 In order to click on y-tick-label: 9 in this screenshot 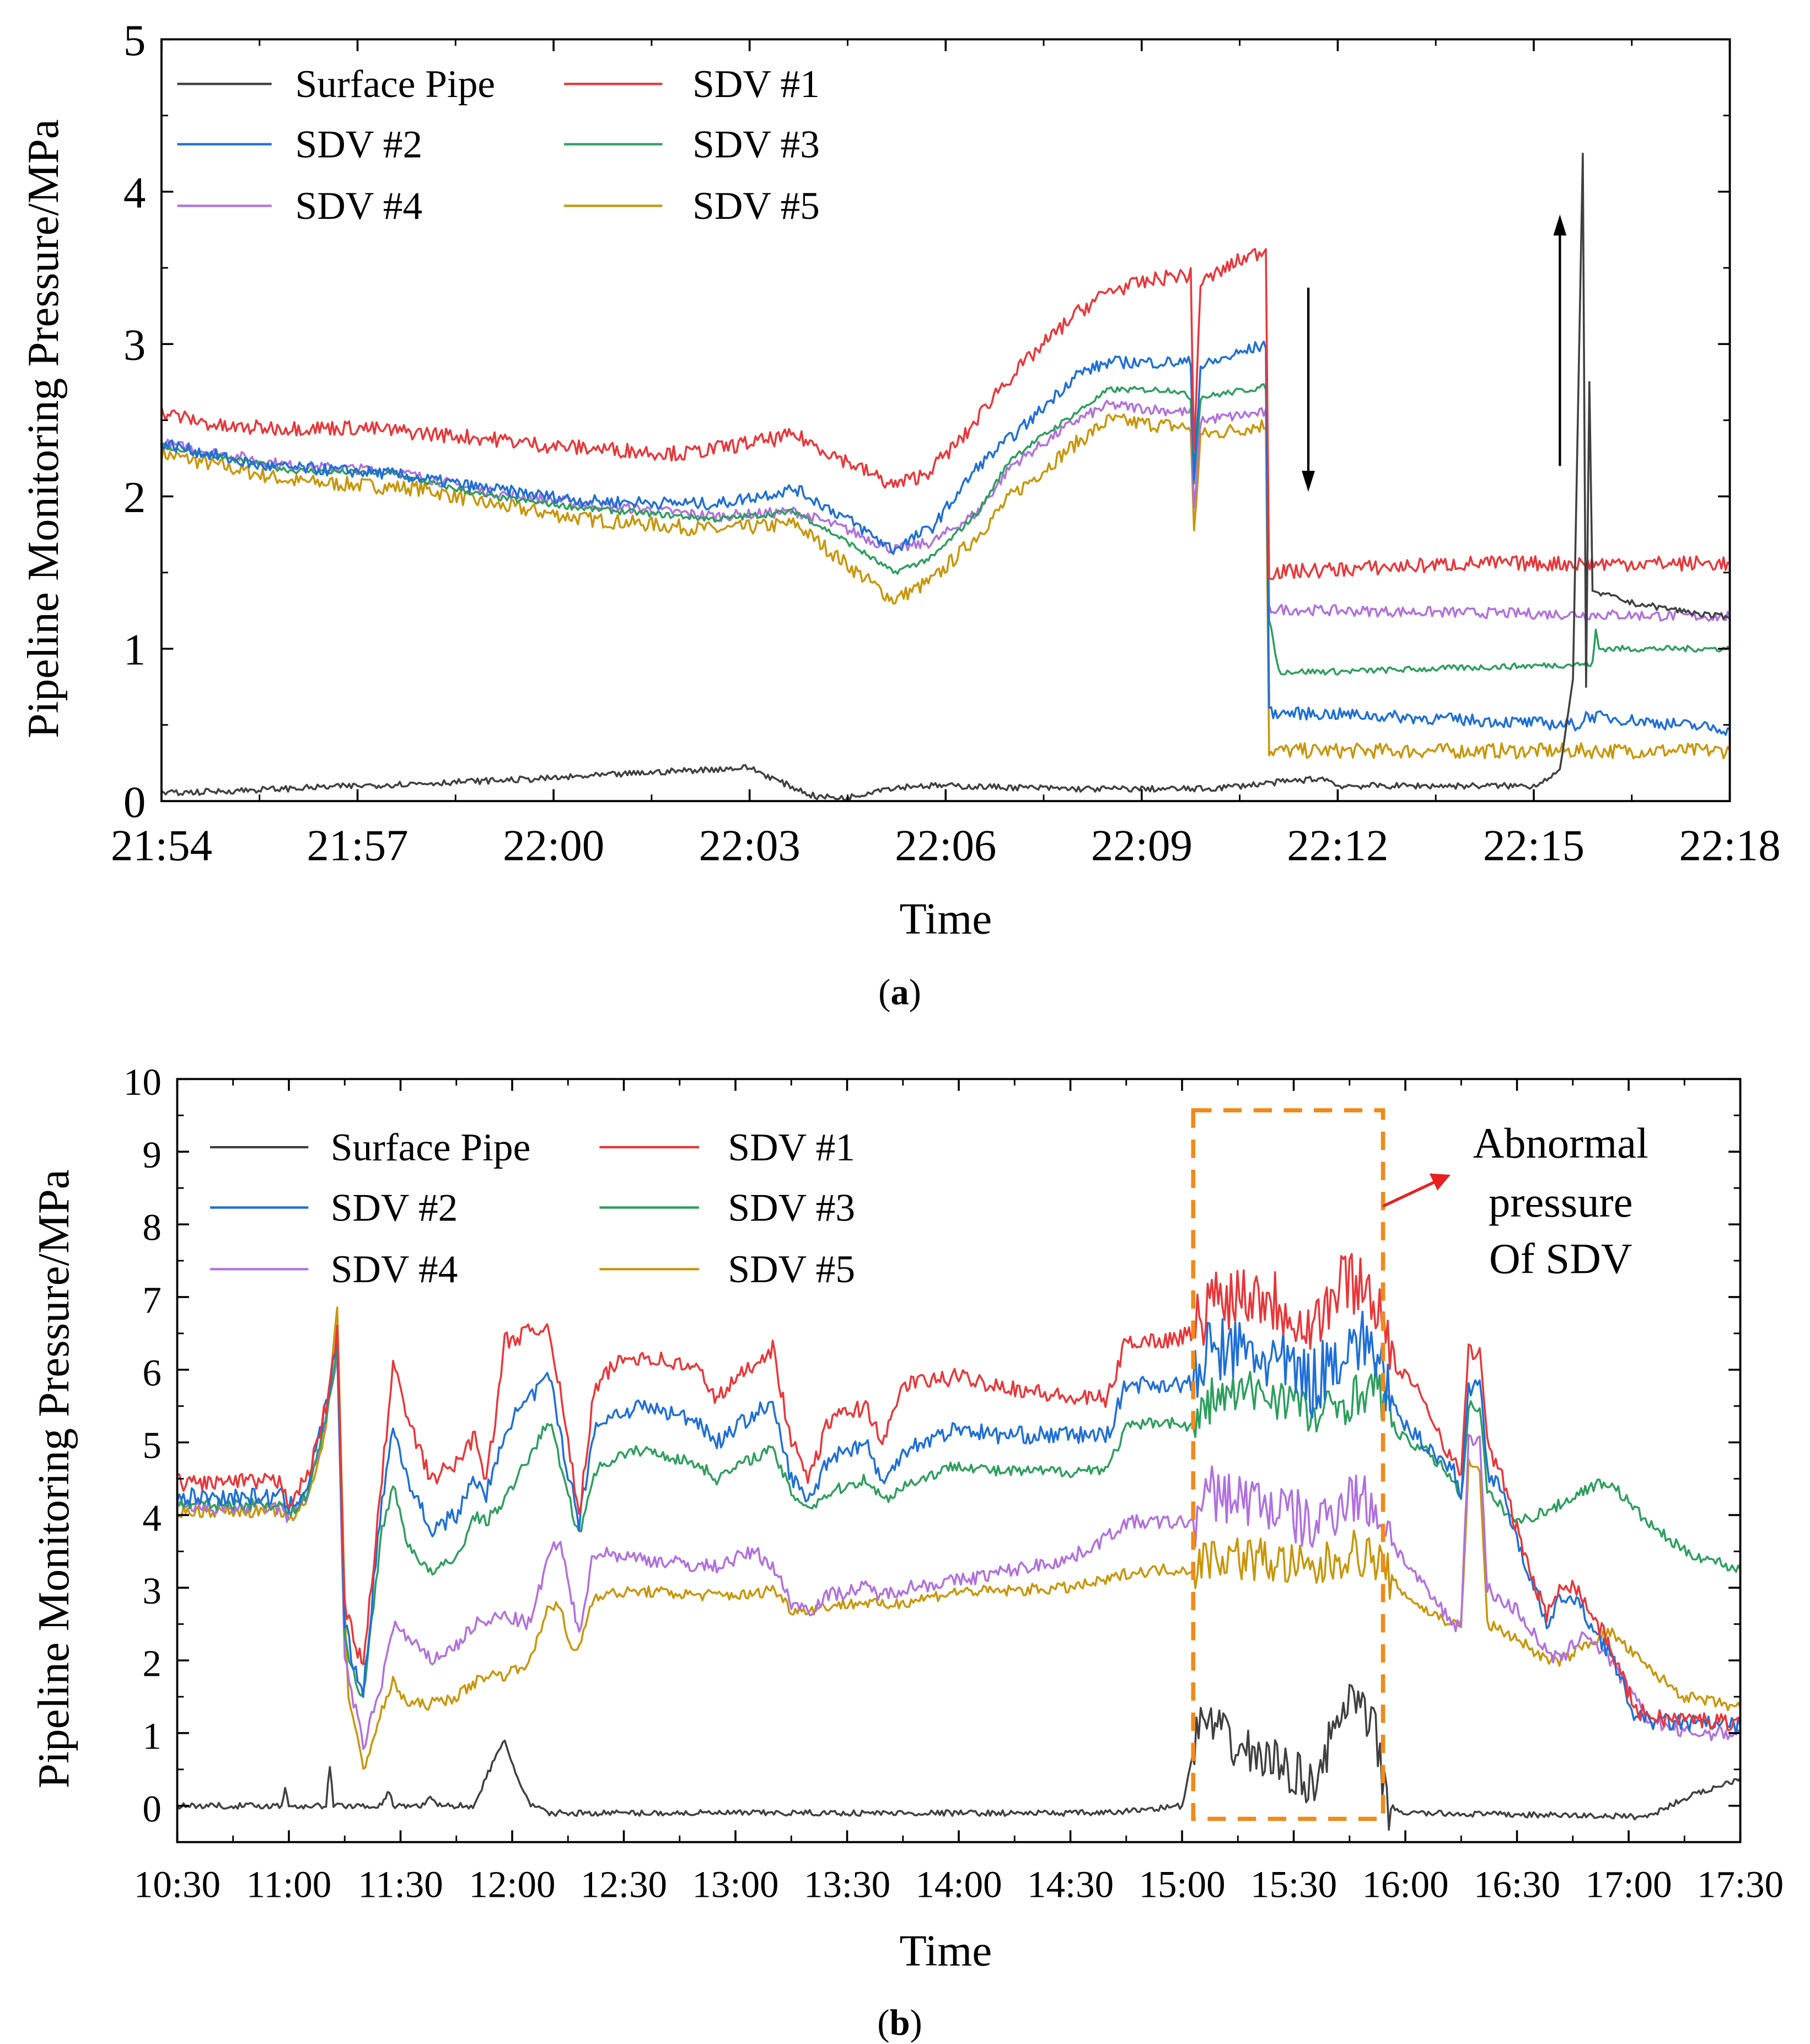, I will do `click(151, 1155)`.